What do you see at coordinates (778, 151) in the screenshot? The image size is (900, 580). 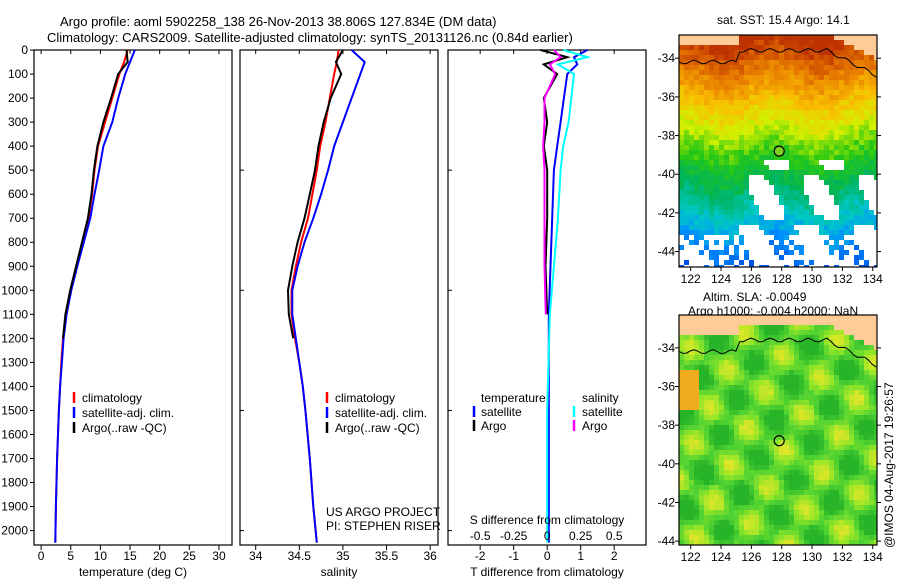 I see `map-pixels` at bounding box center [778, 151].